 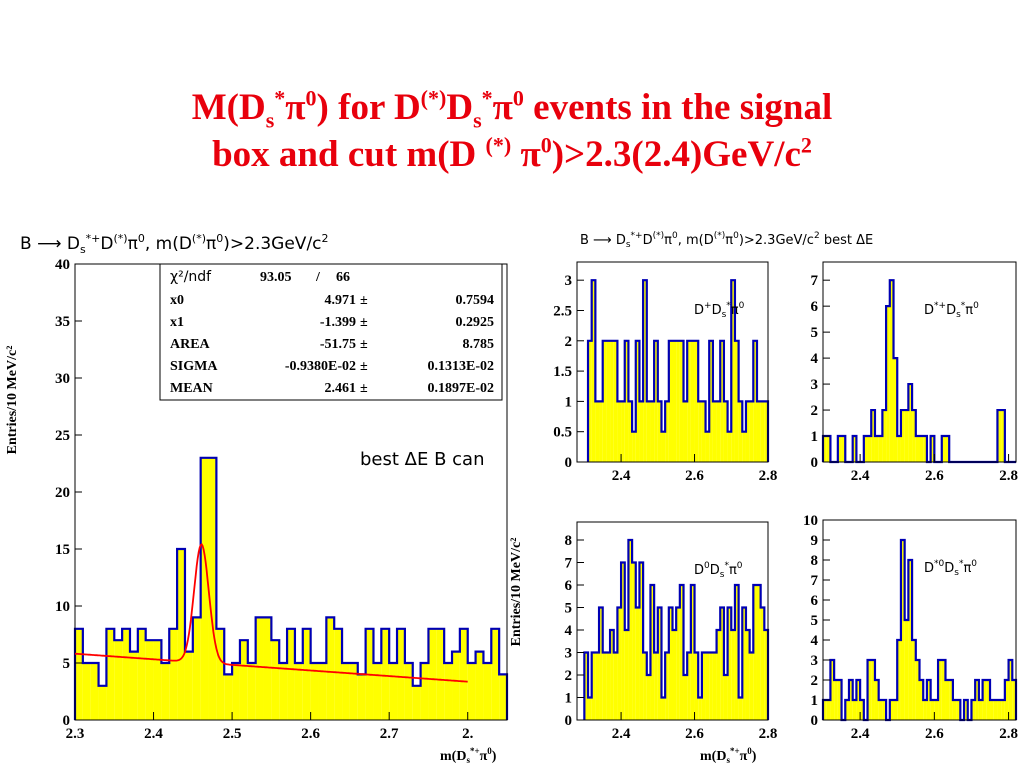 I want to click on y-tick-label: 3, so click(x=569, y=654).